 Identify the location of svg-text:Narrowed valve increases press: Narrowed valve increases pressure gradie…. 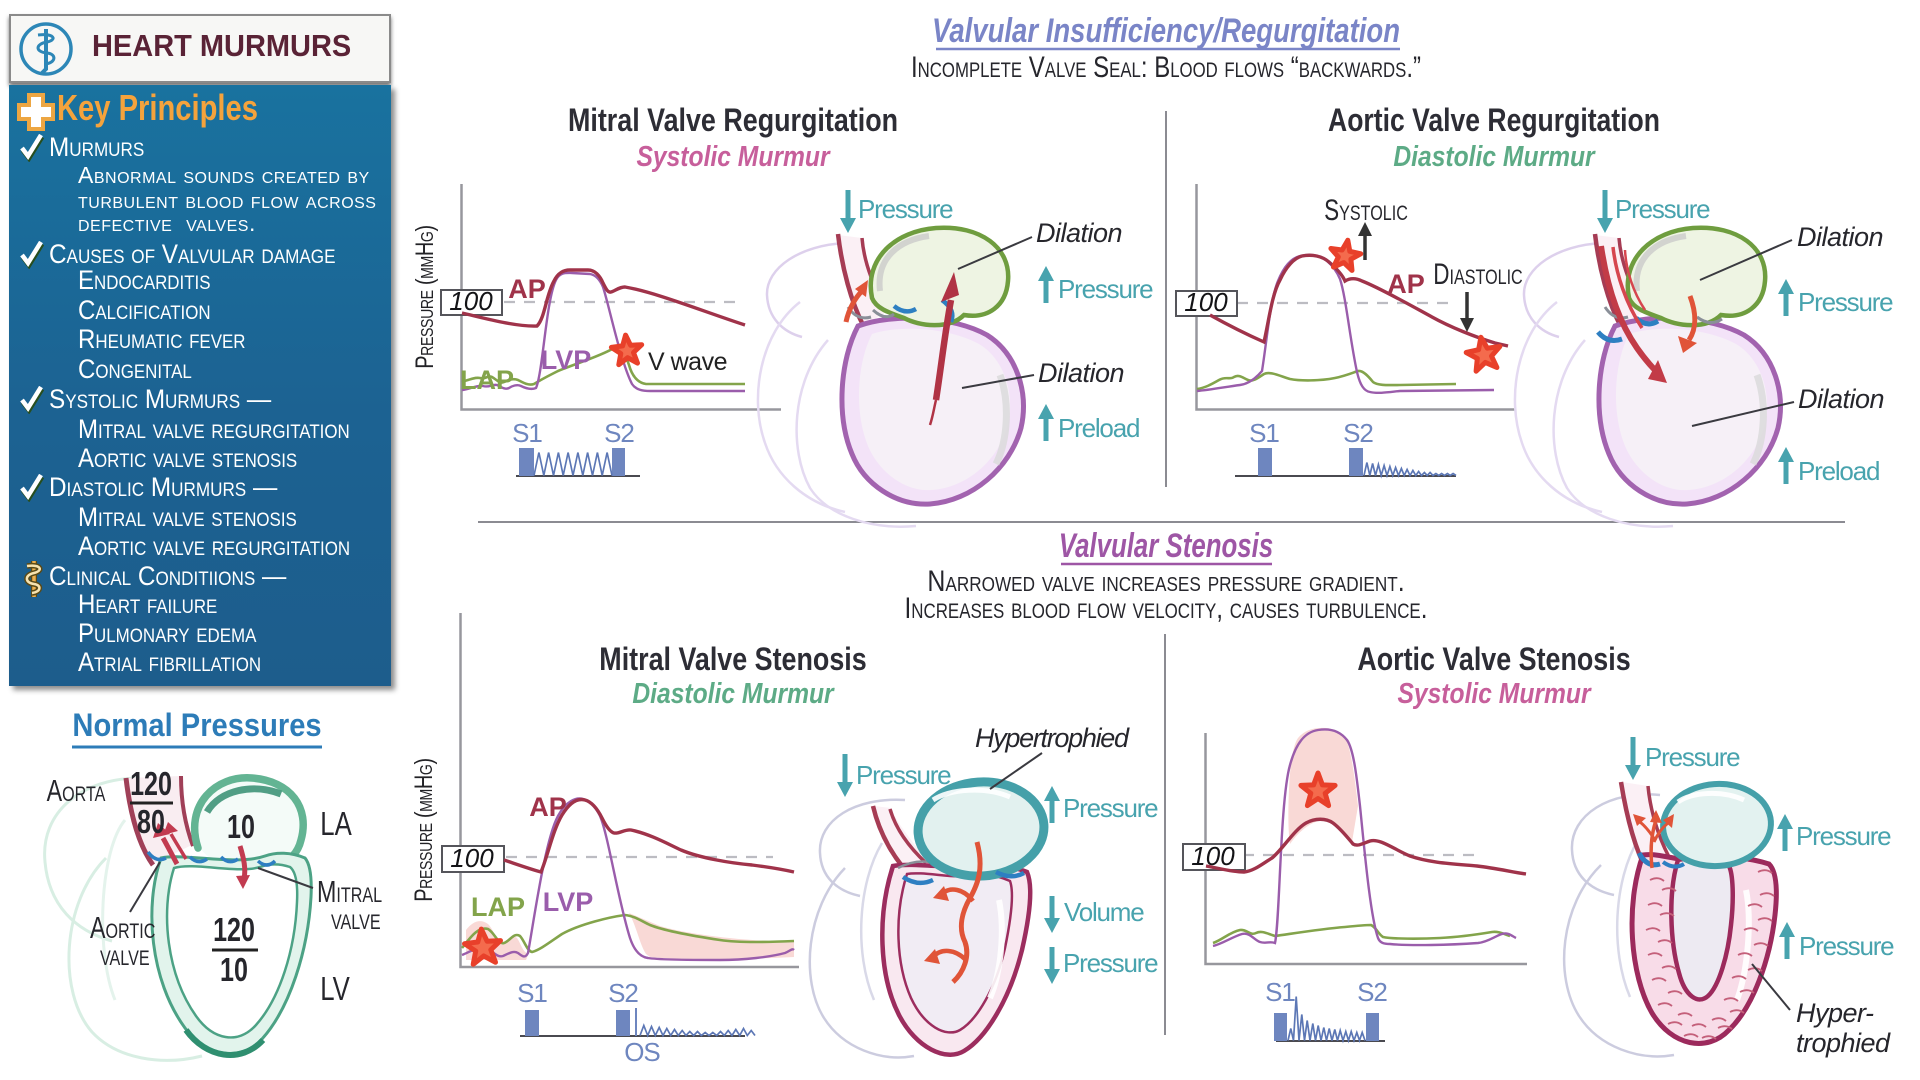
(1165, 581).